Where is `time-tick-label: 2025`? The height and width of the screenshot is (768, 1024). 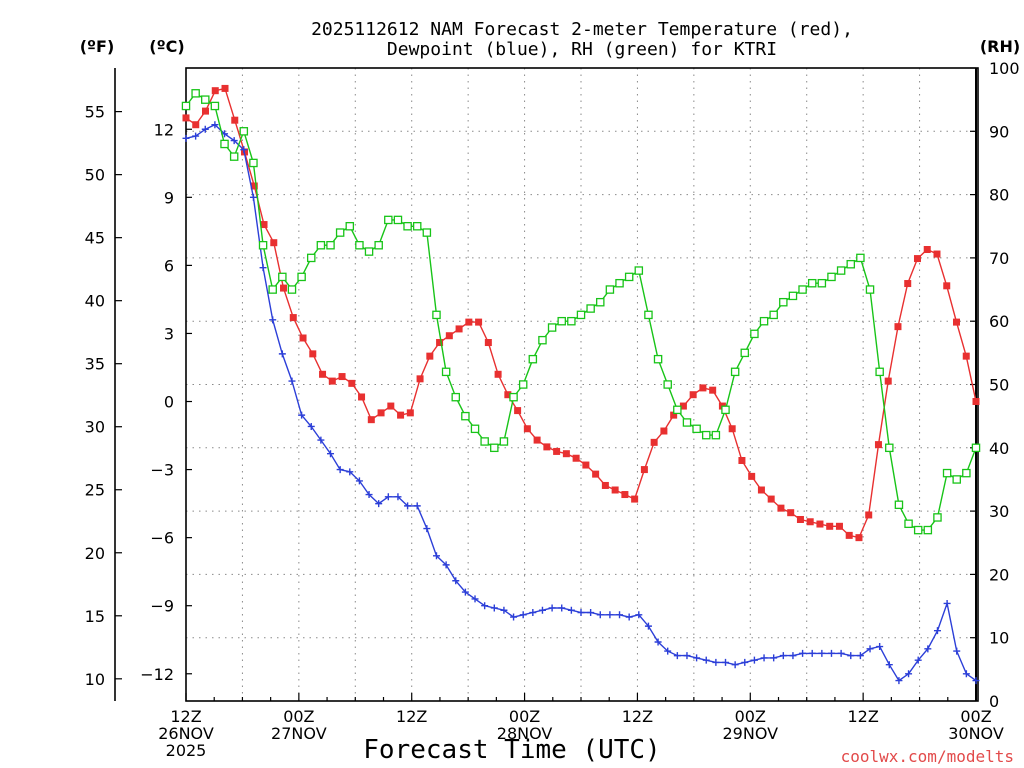
time-tick-label: 2025 is located at coordinates (186, 750).